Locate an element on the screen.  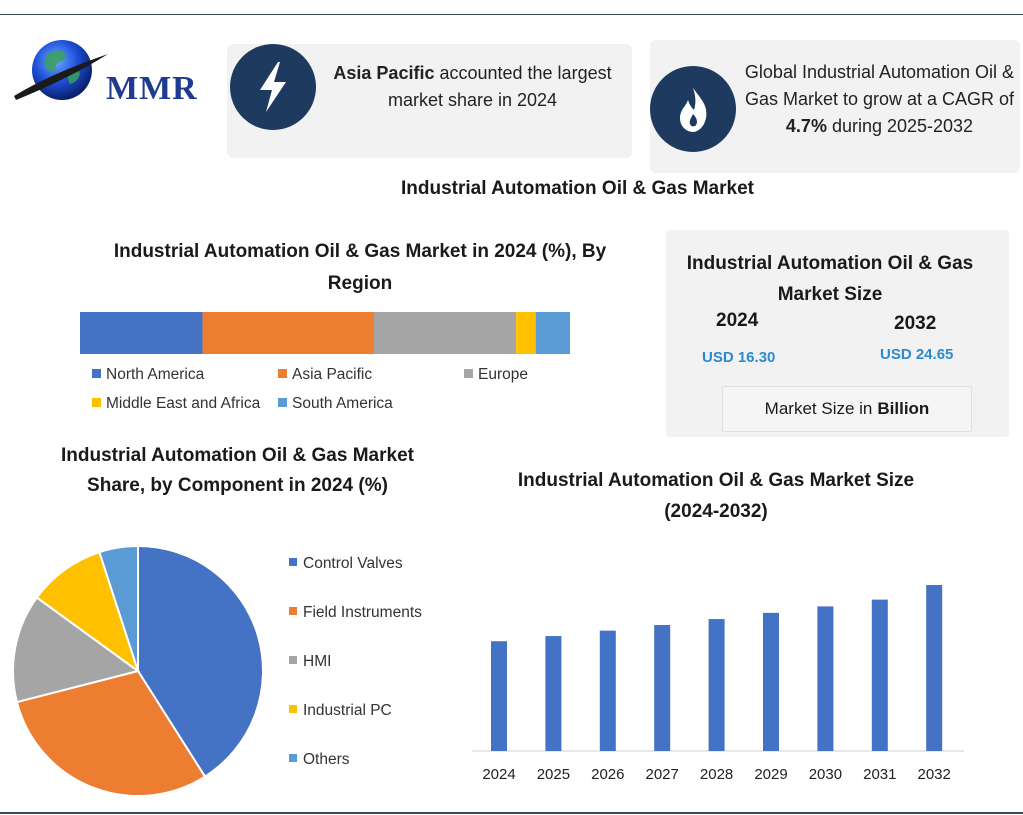
bar-2025 is located at coordinates (553, 693).